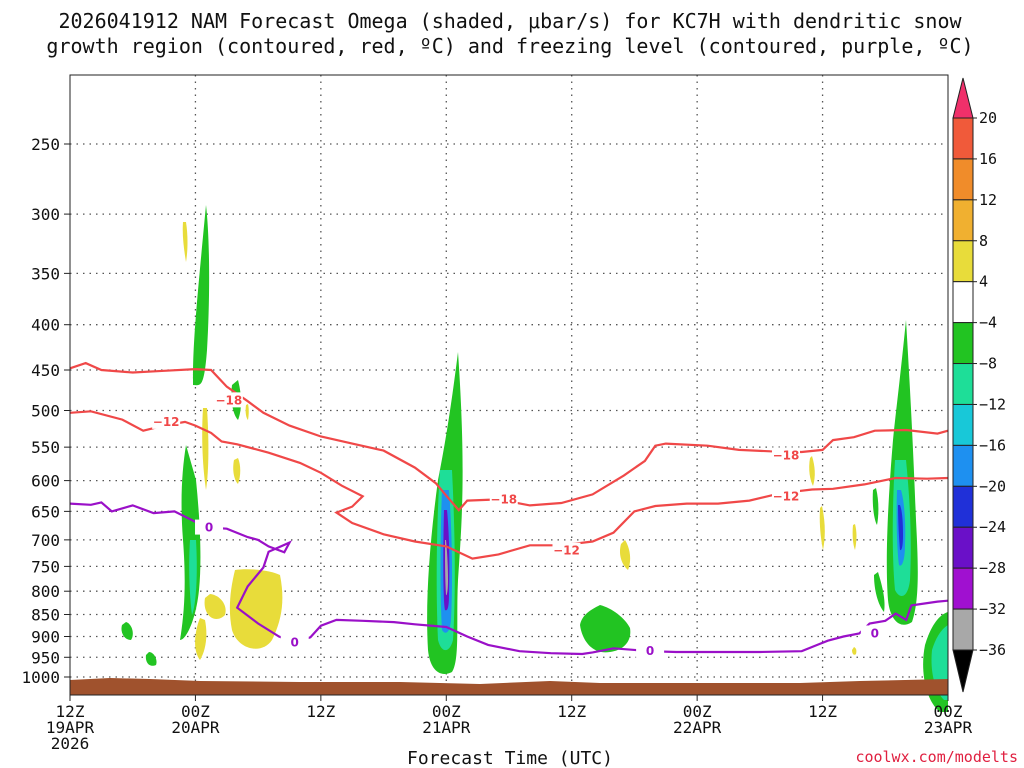  What do you see at coordinates (822, 711) in the screenshot?
I see `x-tick-label-6-0: 12Z` at bounding box center [822, 711].